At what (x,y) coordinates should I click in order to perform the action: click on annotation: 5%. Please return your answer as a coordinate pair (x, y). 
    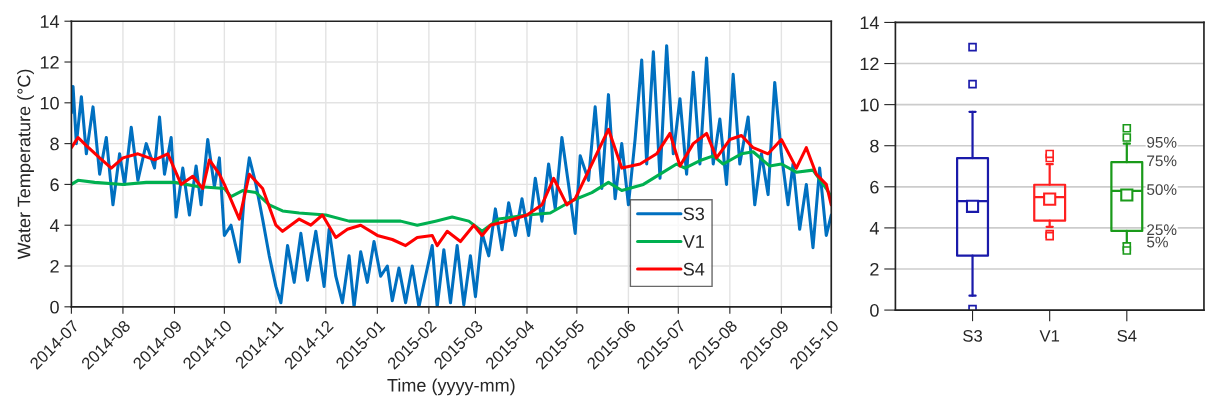
    Looking at the image, I should click on (1157, 242).